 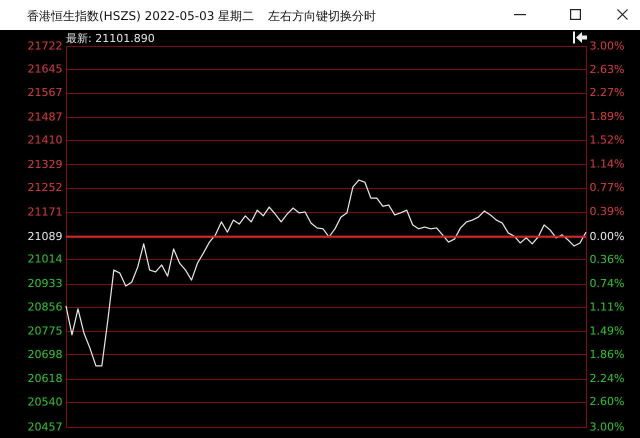 What do you see at coordinates (45, 46) in the screenshot?
I see `y-tick-label: 21722` at bounding box center [45, 46].